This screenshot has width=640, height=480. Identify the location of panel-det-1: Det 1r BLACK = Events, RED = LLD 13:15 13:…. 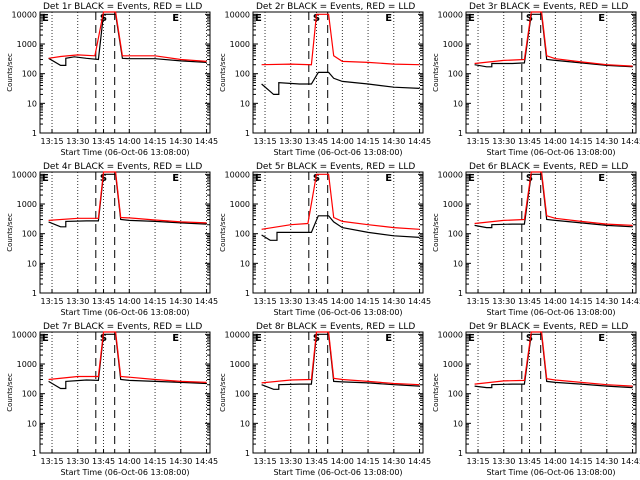
(112, 79).